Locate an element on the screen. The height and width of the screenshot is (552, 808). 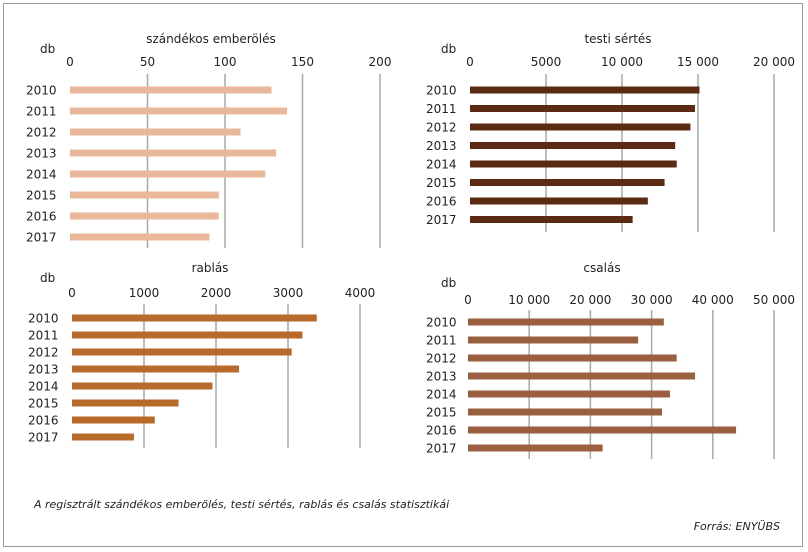
x-tick-label: 4000 is located at coordinates (360, 293).